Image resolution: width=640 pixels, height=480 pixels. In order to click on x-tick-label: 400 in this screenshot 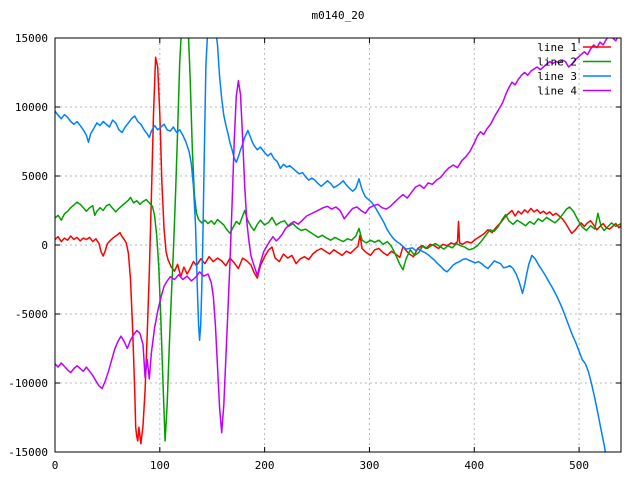, I will do `click(474, 465)`.